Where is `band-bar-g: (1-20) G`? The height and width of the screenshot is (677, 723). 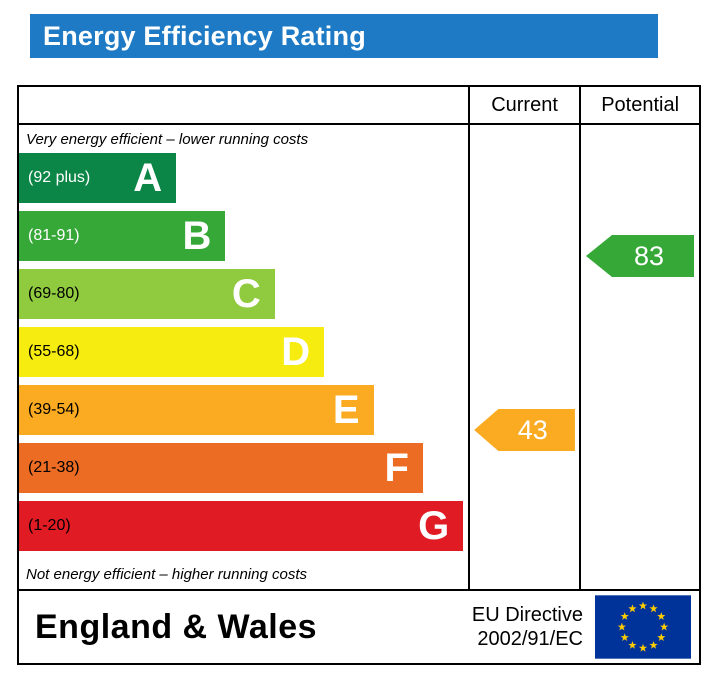 band-bar-g: (1-20) G is located at coordinates (241, 526).